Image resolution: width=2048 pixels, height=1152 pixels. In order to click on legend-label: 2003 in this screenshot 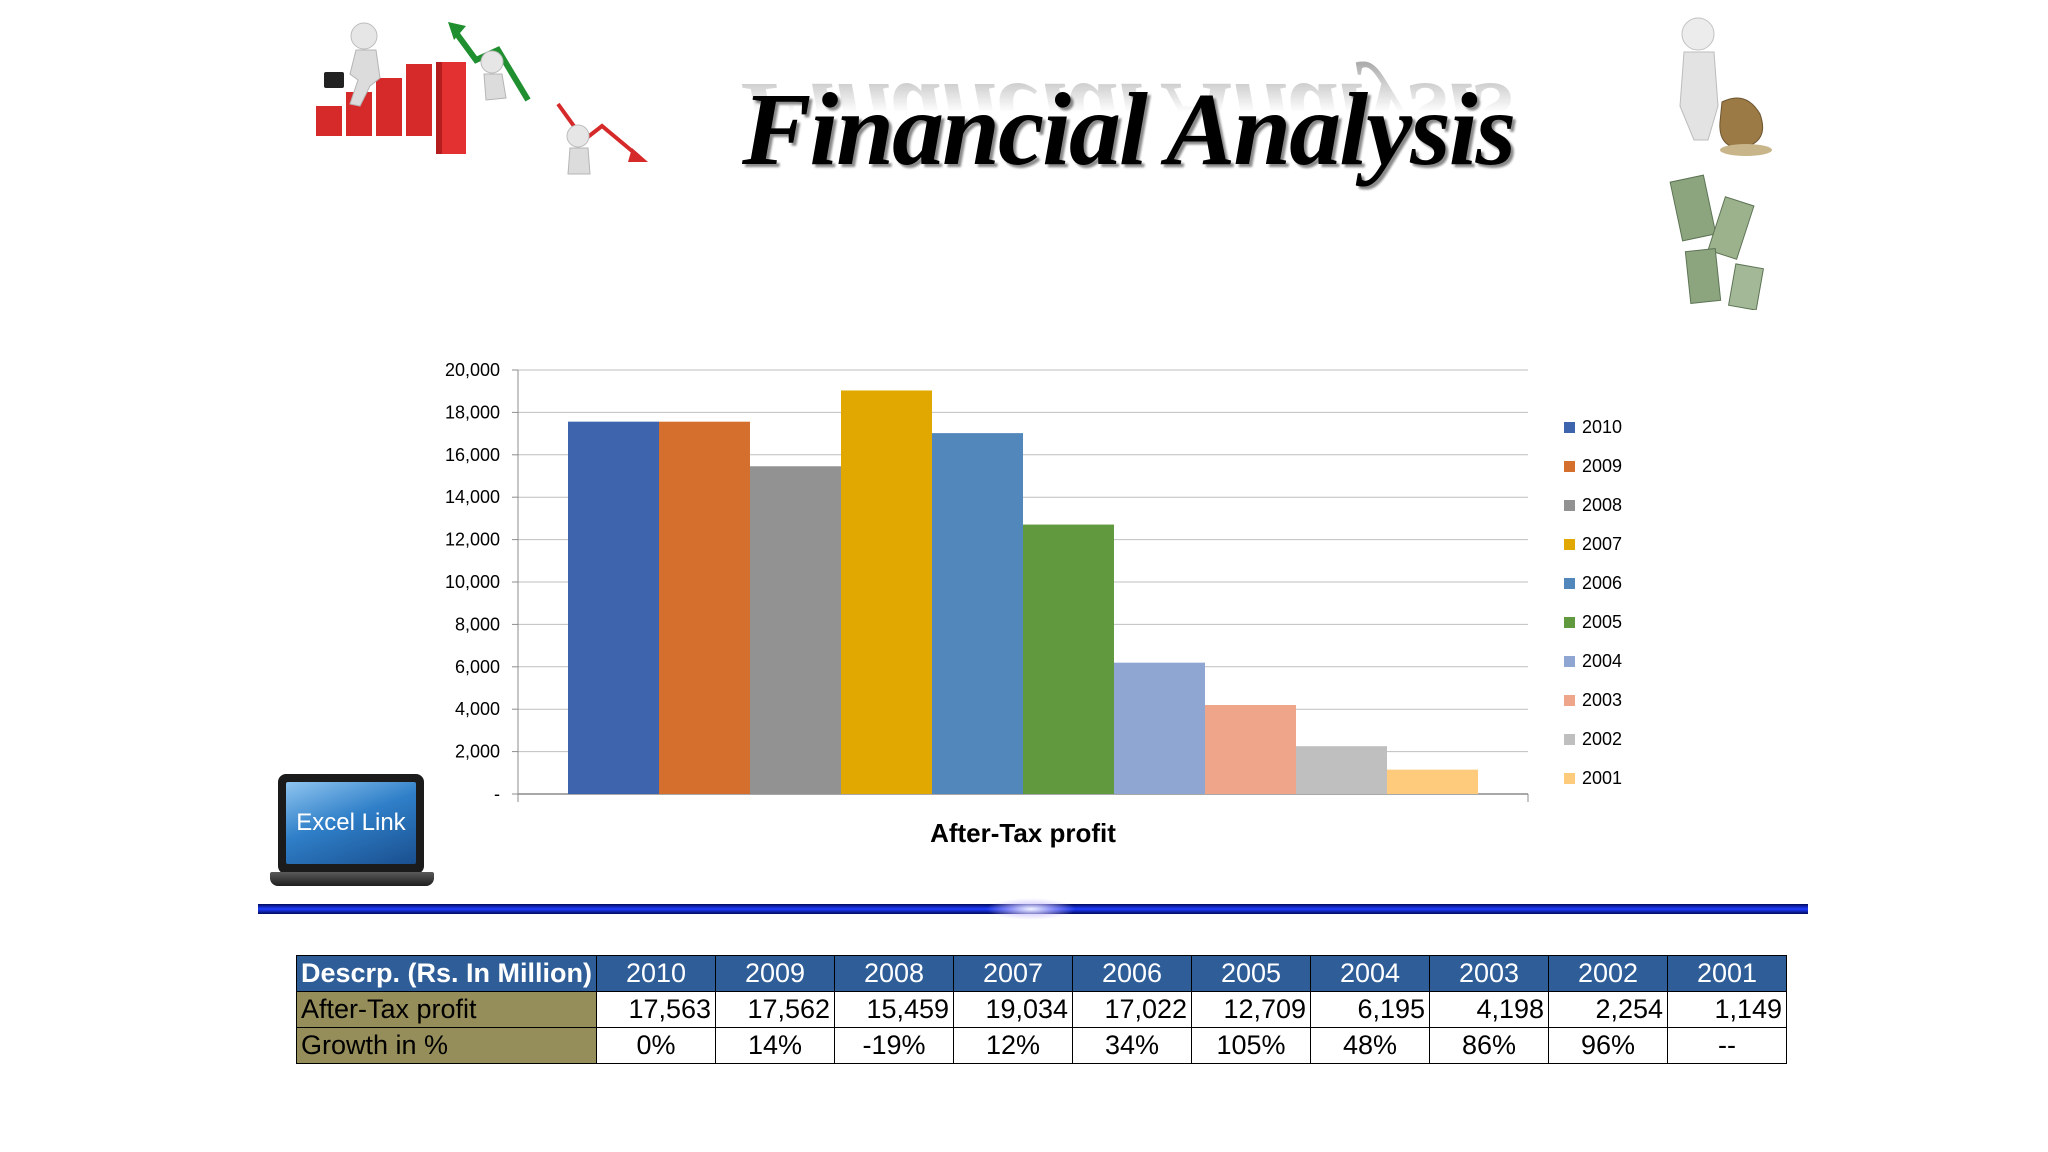, I will do `click(1602, 700)`.